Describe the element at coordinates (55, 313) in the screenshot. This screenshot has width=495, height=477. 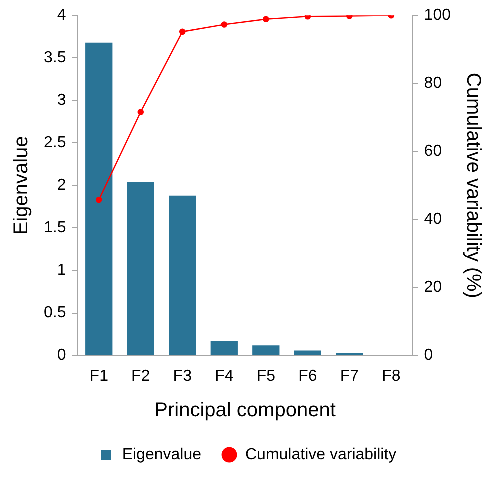
I see `y-tick-label: 0.5` at that location.